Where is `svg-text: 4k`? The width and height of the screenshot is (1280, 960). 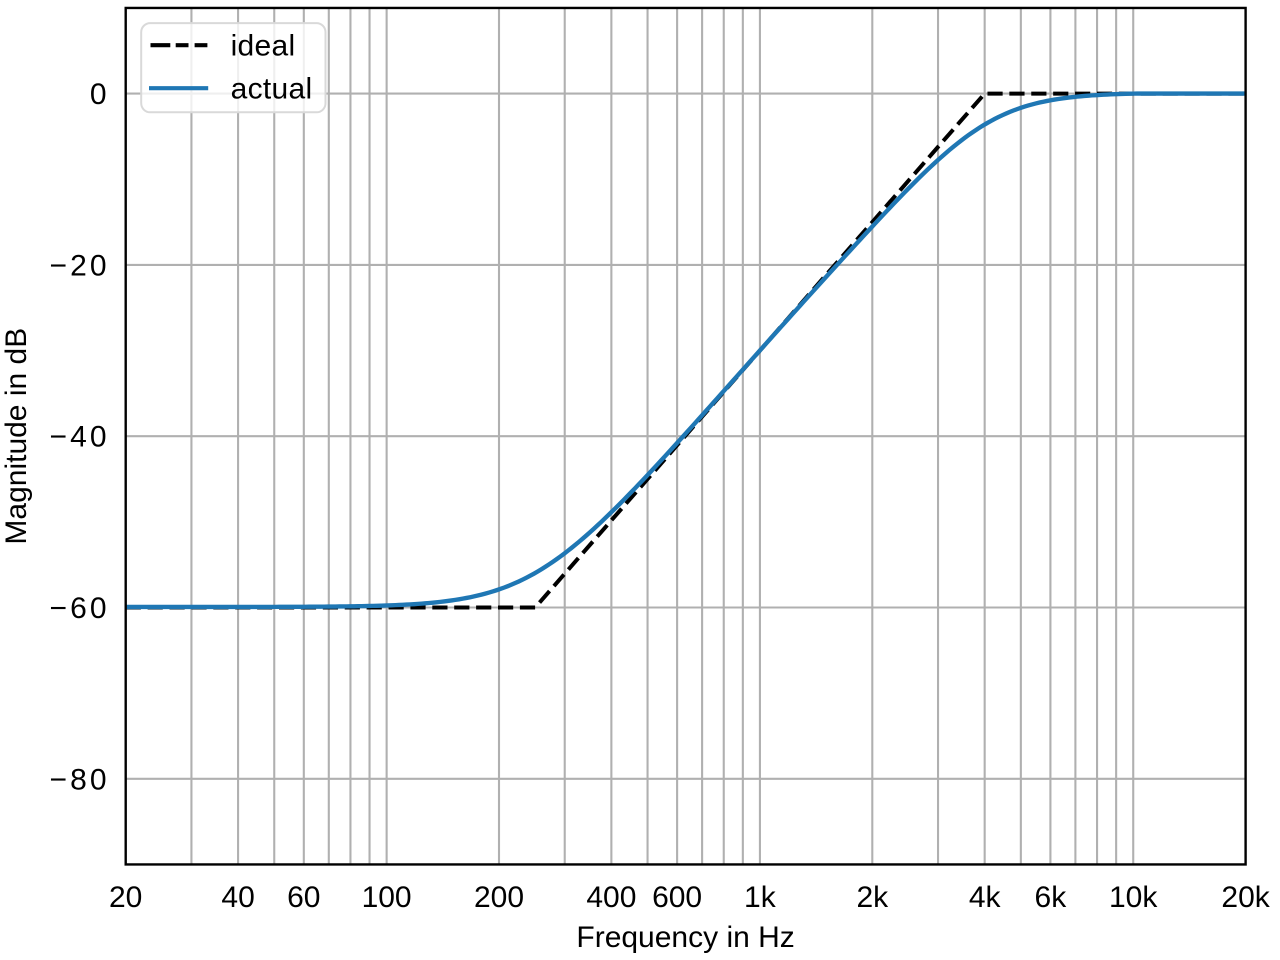
svg-text: 4k is located at coordinates (985, 897).